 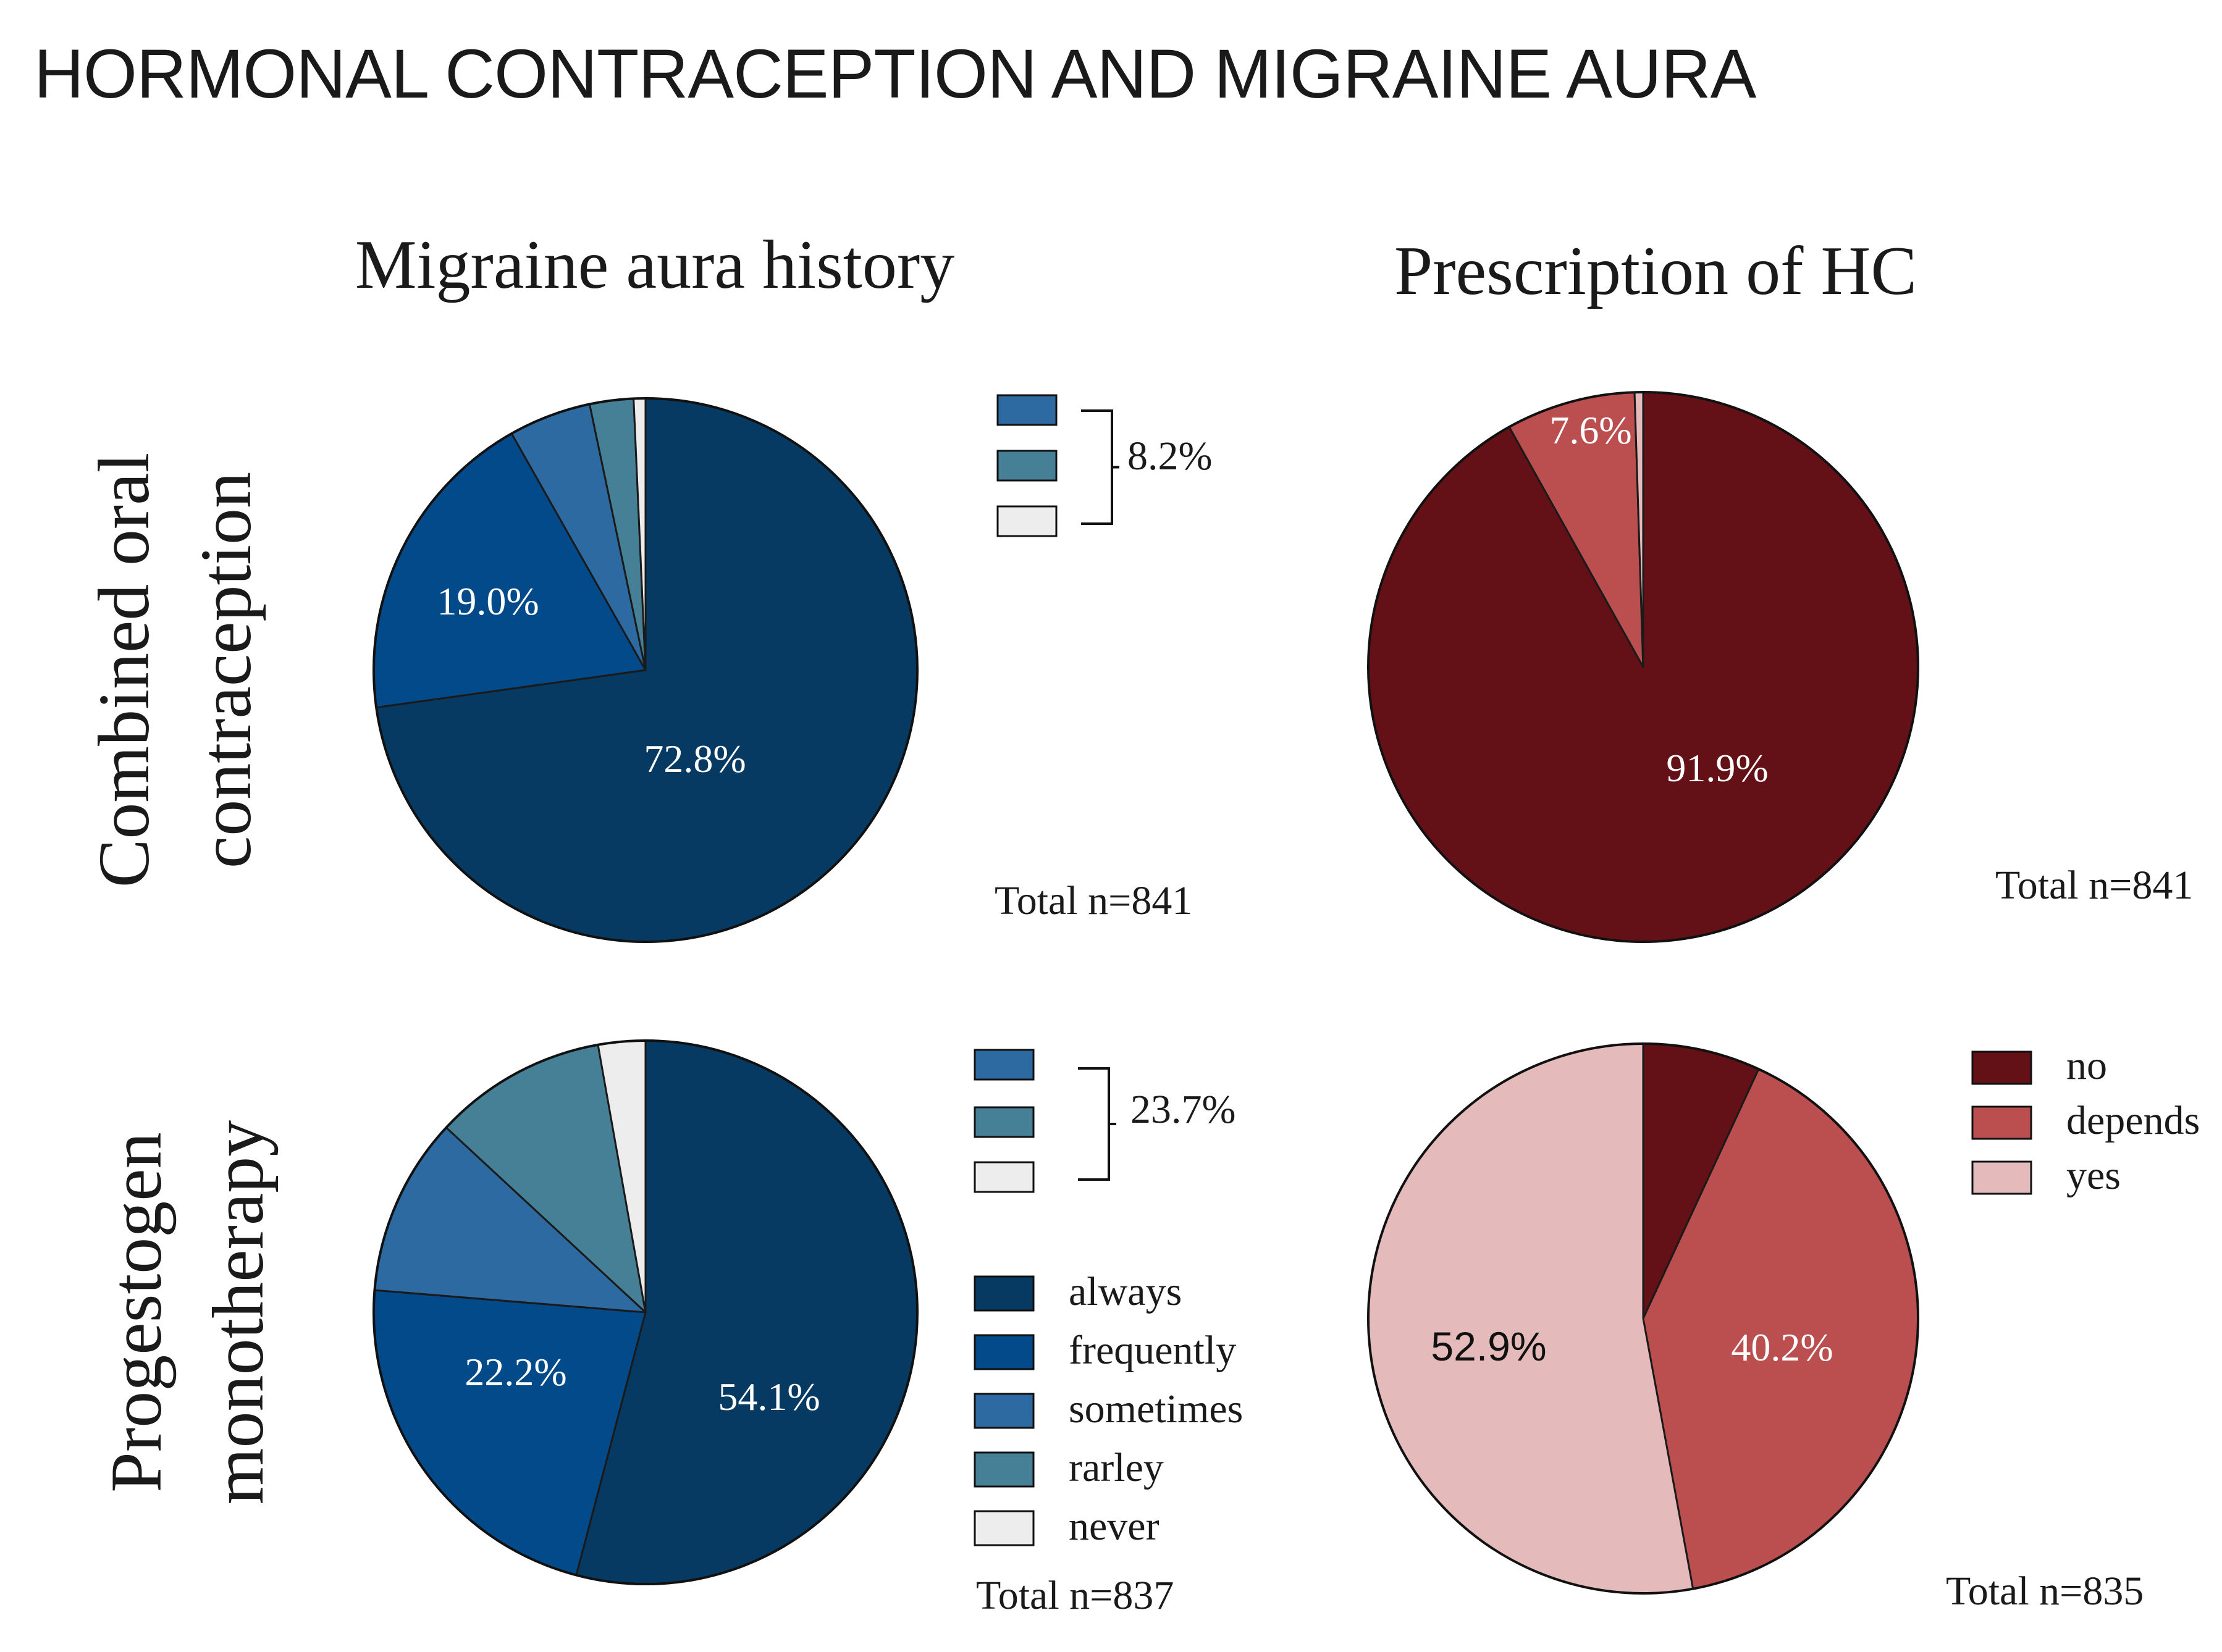 What do you see at coordinates (2045, 1591) in the screenshot?
I see `total-label: Total n=835` at bounding box center [2045, 1591].